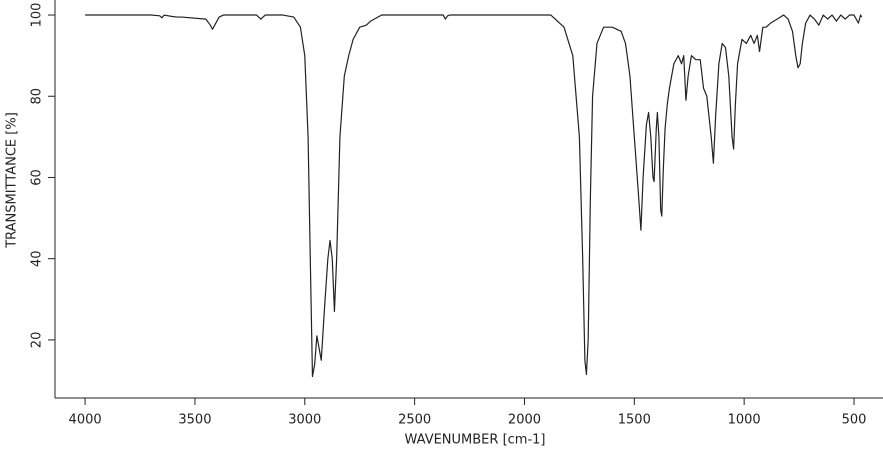 The height and width of the screenshot is (454, 883). I want to click on y-tick-label: 80, so click(37, 96).